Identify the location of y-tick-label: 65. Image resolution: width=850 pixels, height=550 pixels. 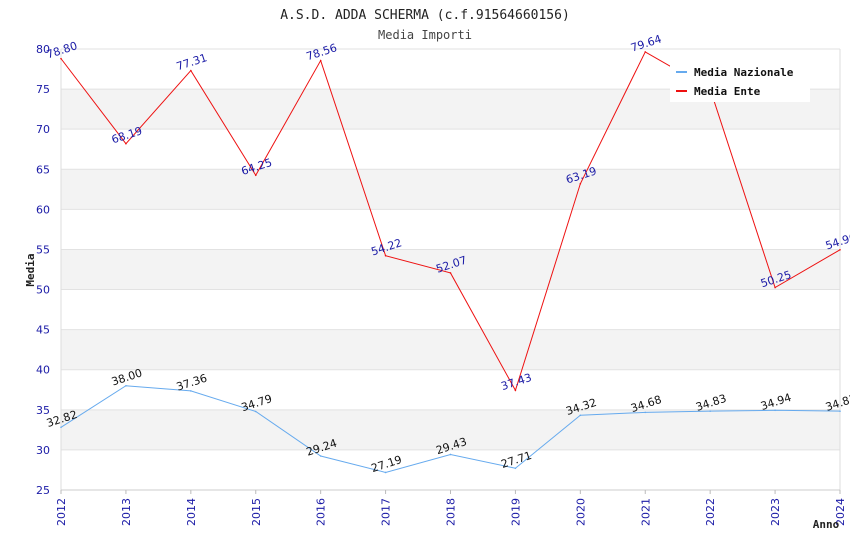
(43, 169).